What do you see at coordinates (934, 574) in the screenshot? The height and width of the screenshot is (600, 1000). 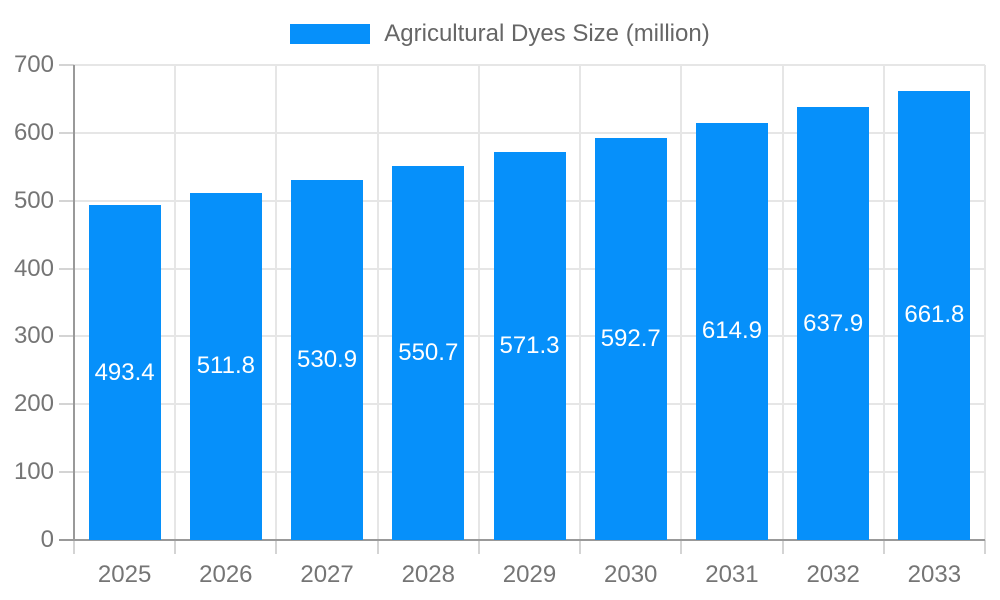 I see `x-axis-tick-label: 2033` at bounding box center [934, 574].